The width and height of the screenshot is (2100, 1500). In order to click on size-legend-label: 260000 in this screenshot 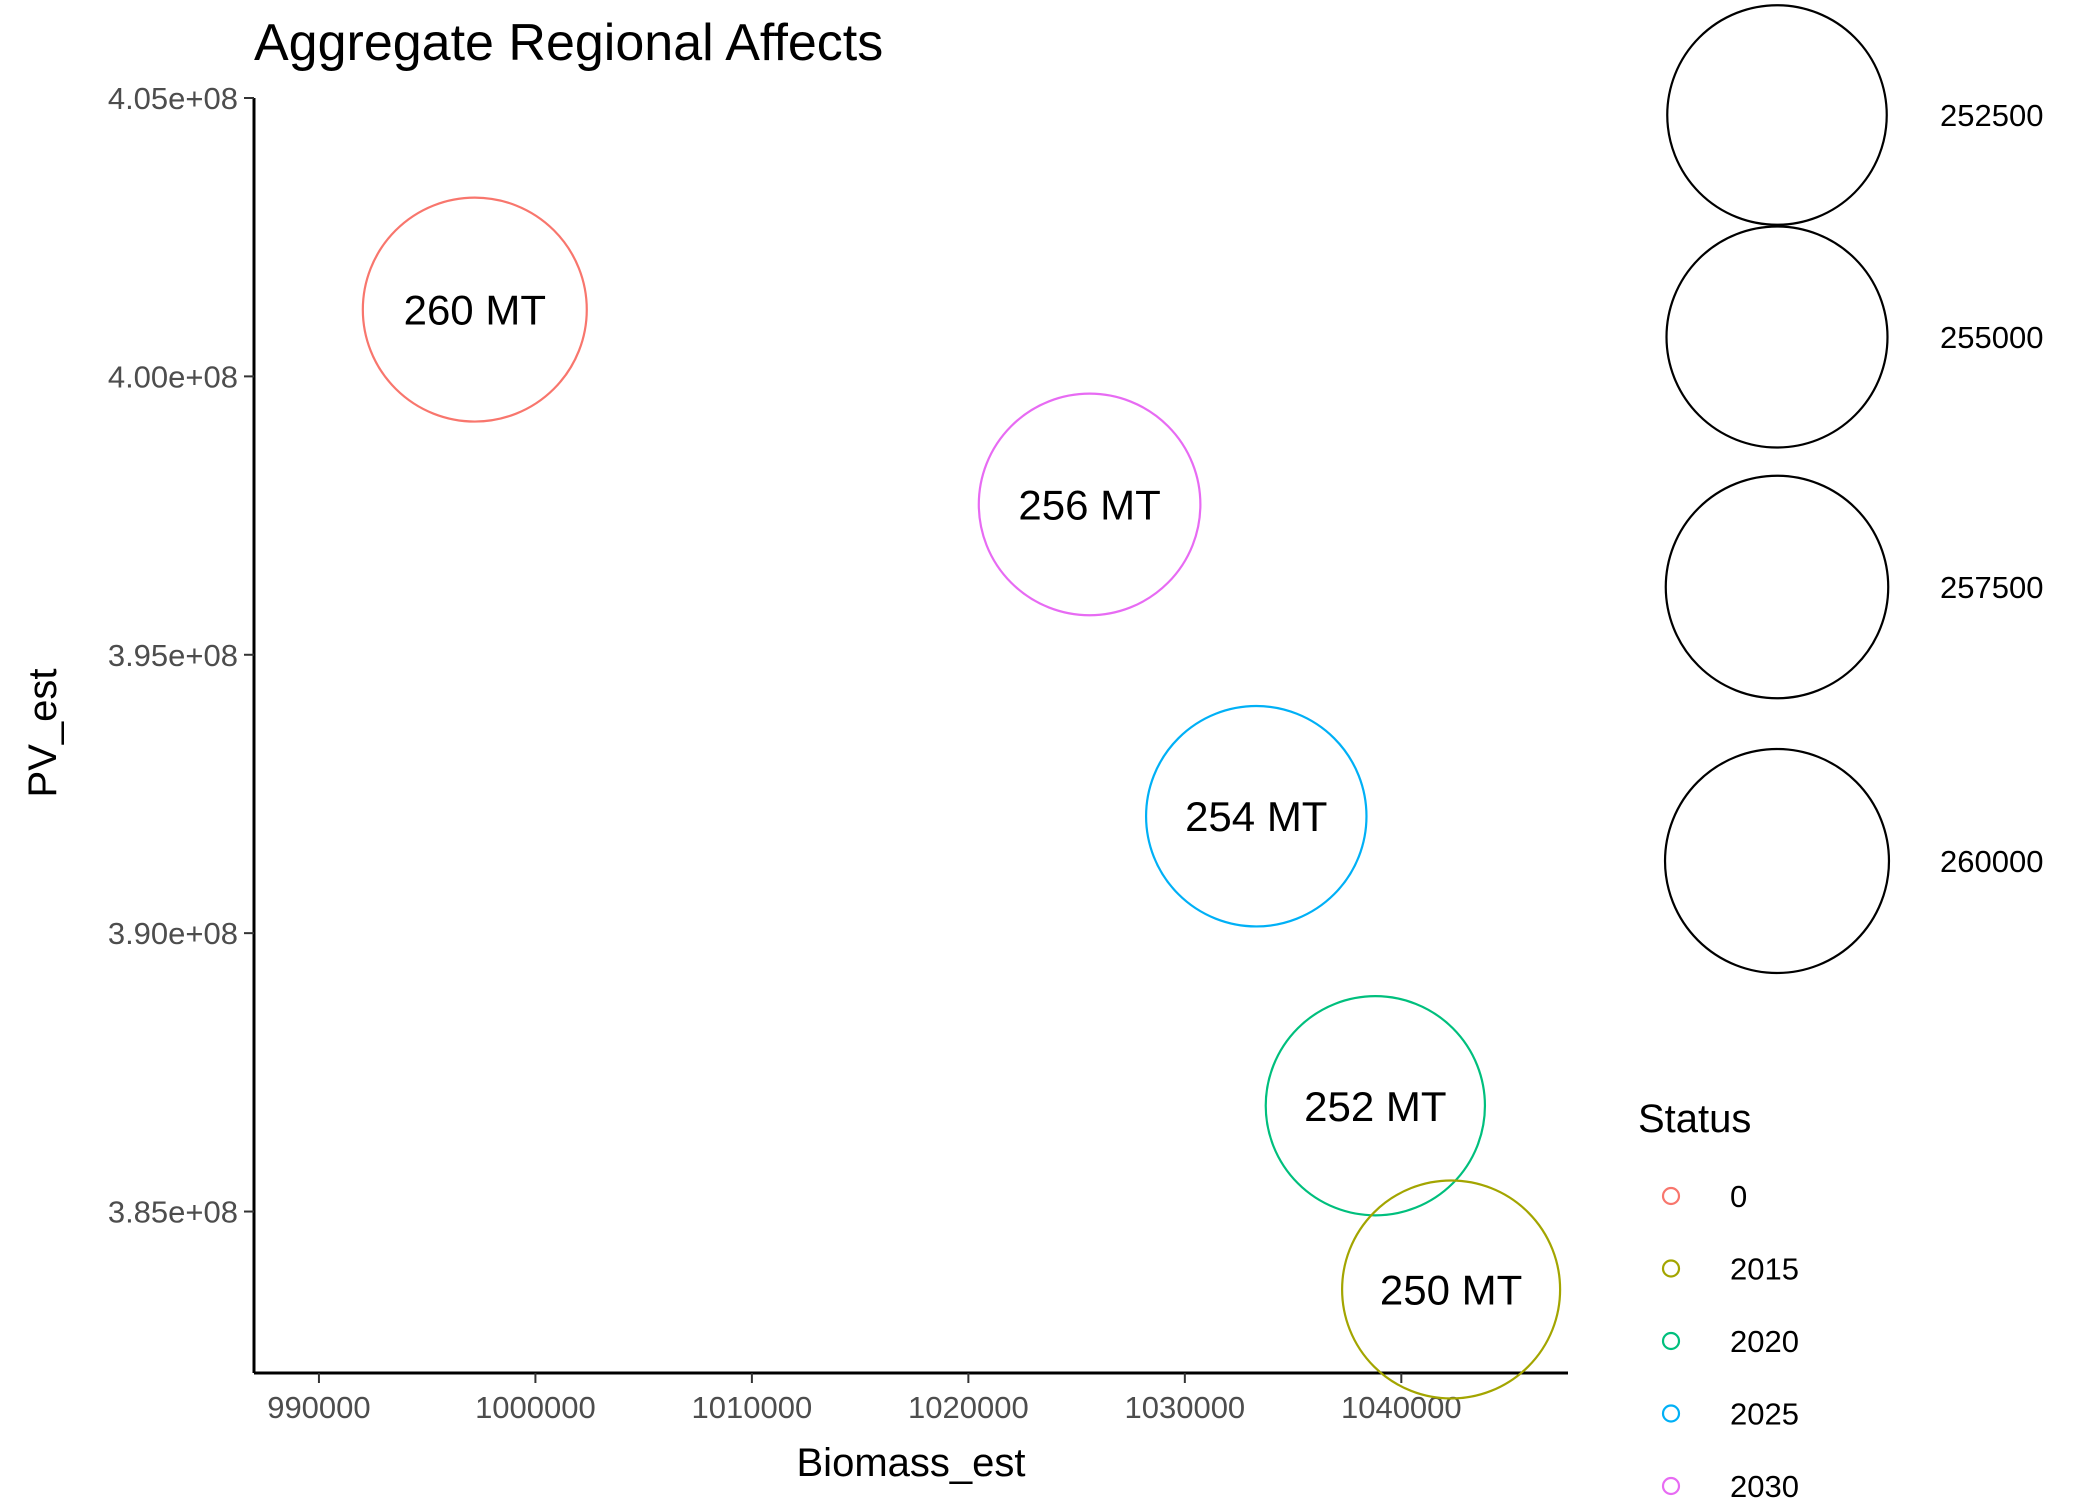, I will do `click(1991, 861)`.